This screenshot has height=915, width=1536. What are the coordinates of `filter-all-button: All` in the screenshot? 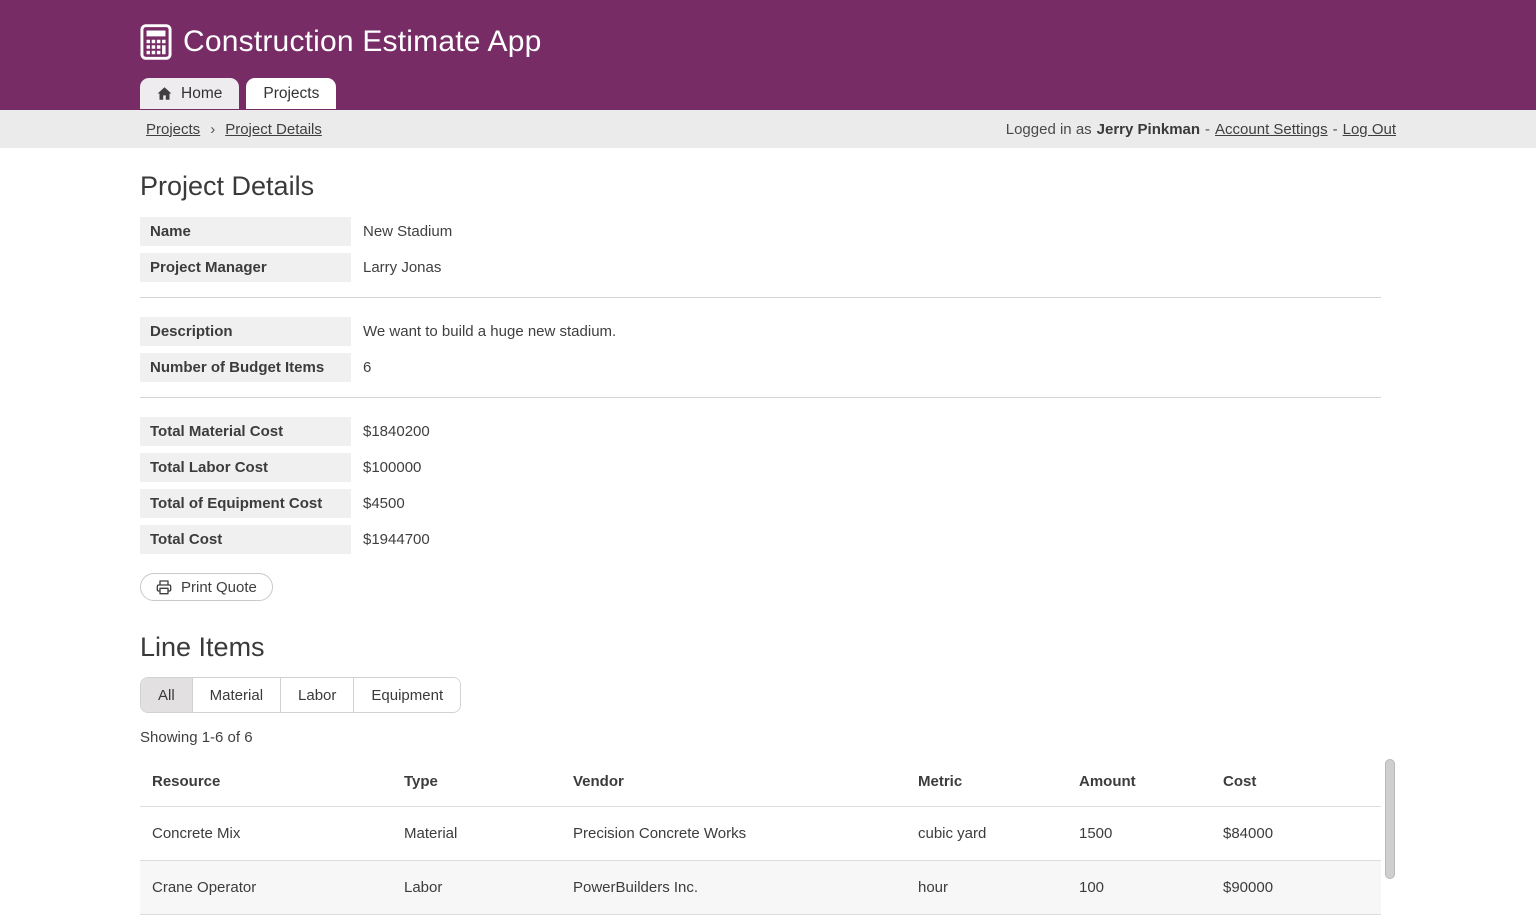 It's located at (166, 695).